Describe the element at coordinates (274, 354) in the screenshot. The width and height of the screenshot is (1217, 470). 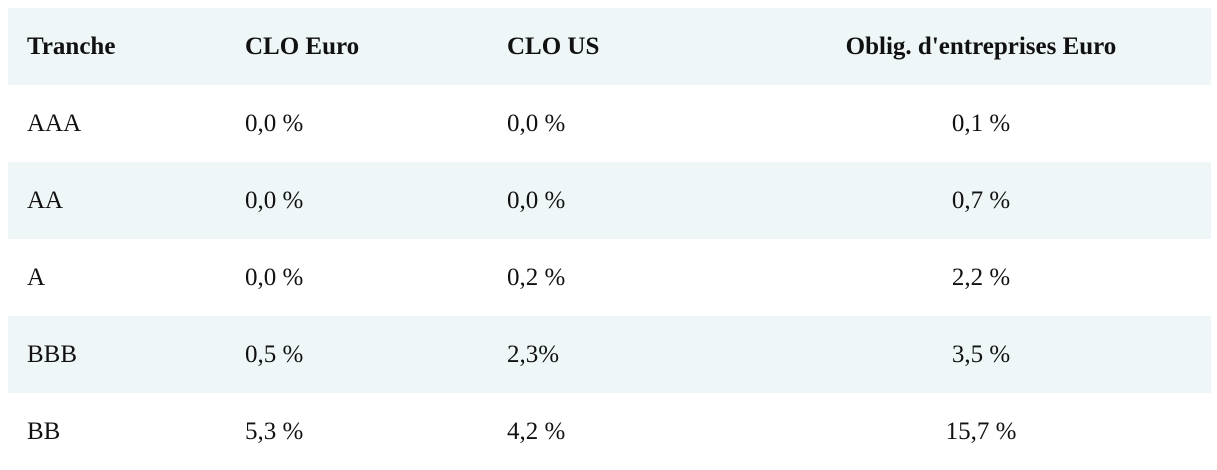
I see `table-cell: 0,5 %` at that location.